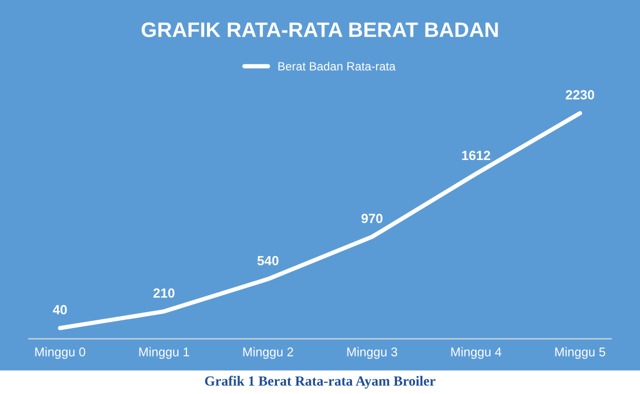 Image resolution: width=640 pixels, height=394 pixels. I want to click on x-tick-label: Minggu 3, so click(372, 353).